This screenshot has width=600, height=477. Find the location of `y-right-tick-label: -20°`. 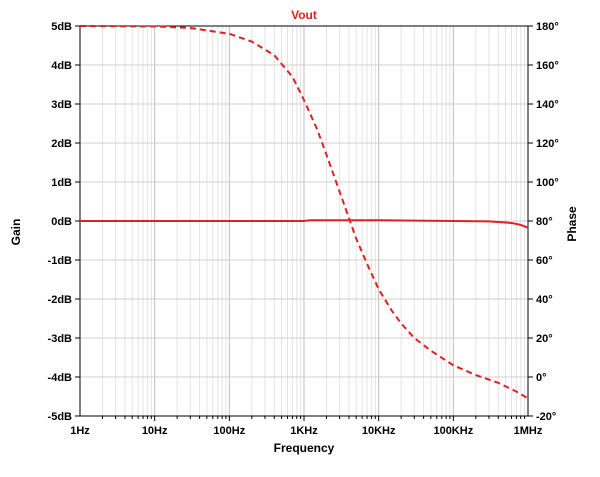

y-right-tick-label: -20° is located at coordinates (546, 417).